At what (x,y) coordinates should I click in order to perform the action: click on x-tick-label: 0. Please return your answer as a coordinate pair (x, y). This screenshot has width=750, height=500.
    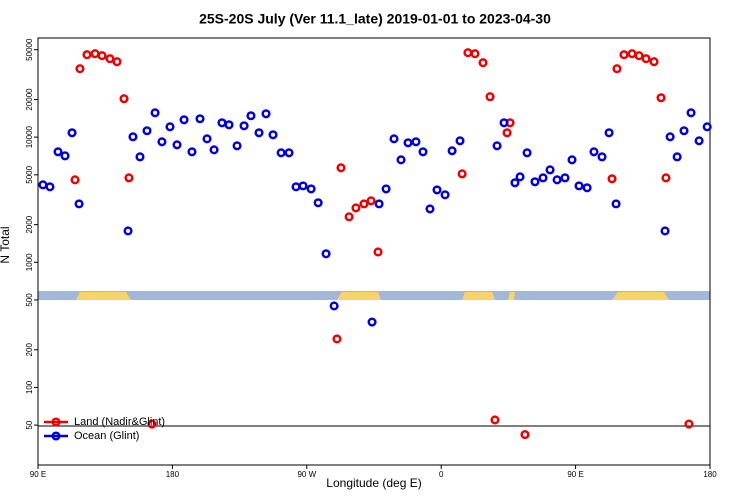
    Looking at the image, I should click on (441, 474).